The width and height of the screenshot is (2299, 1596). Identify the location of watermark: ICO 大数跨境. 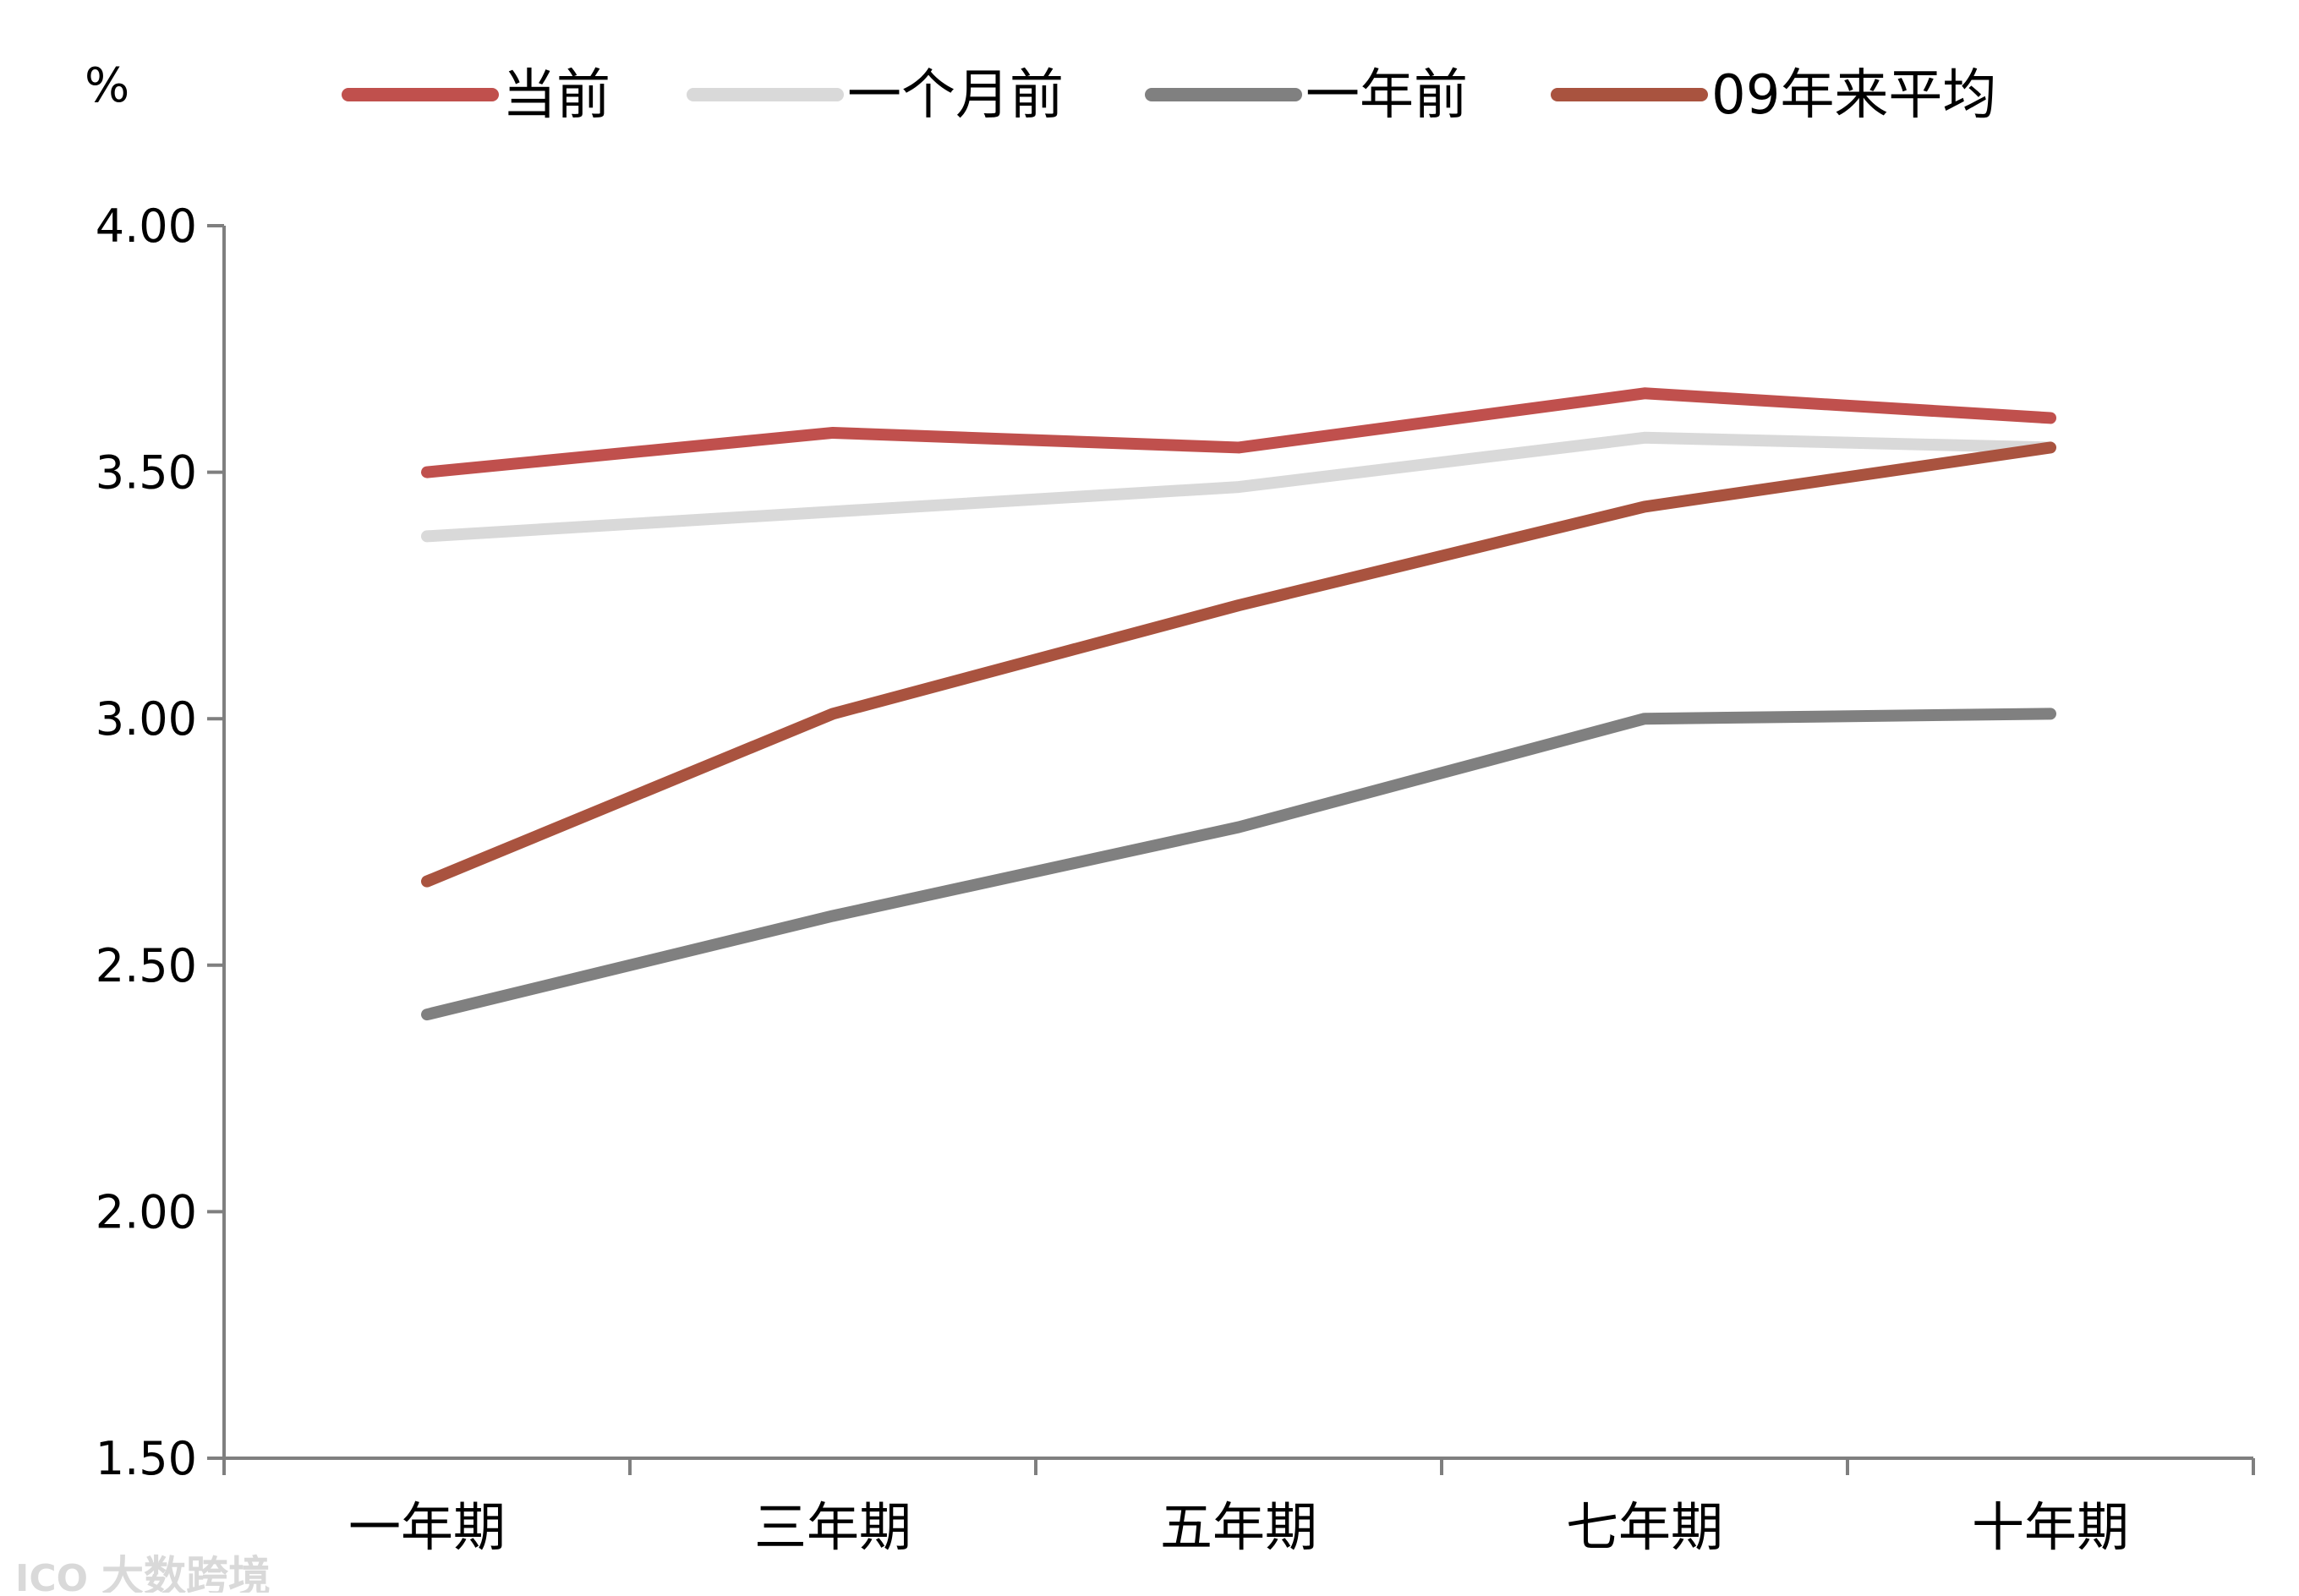
(143, 1574).